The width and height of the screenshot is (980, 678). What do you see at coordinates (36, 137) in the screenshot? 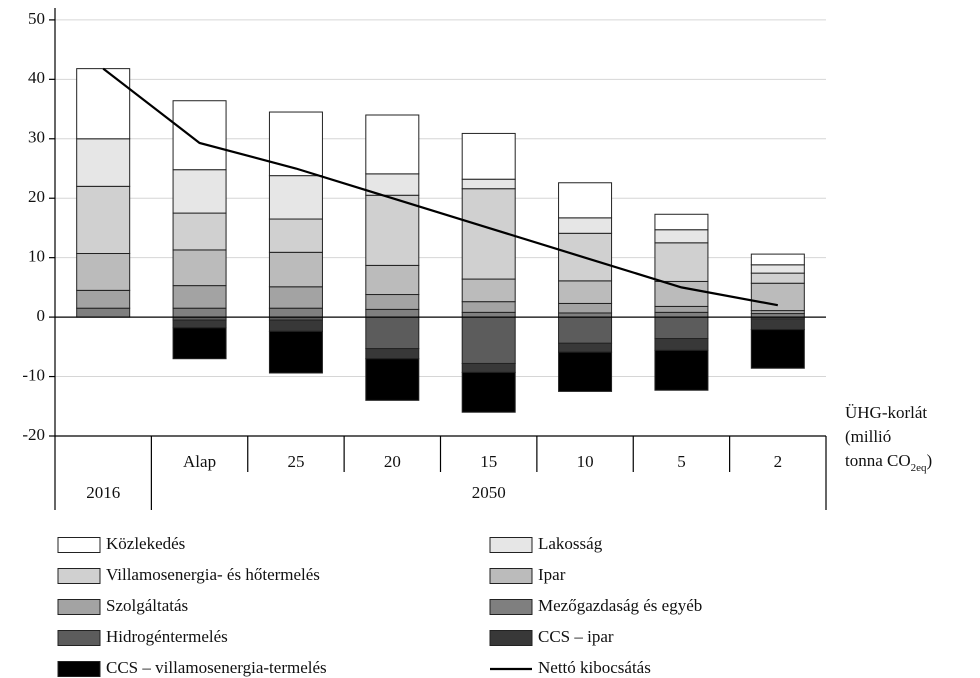
I see `y-tick-label: 30` at bounding box center [36, 137].